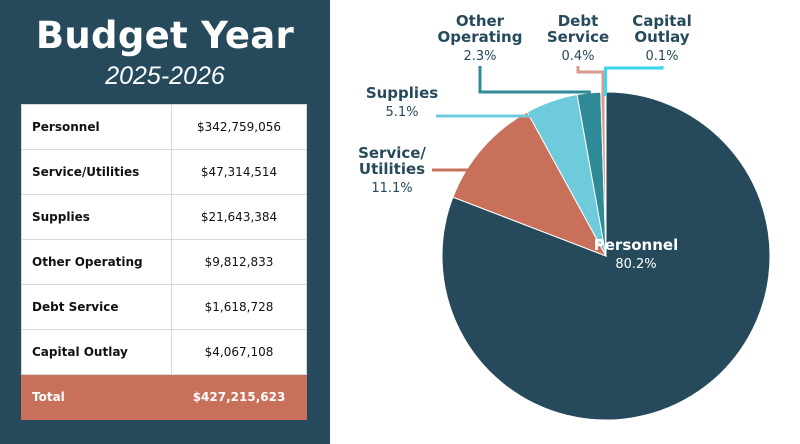  What do you see at coordinates (578, 21) in the screenshot?
I see `slice-label-debt-service: Debt` at bounding box center [578, 21].